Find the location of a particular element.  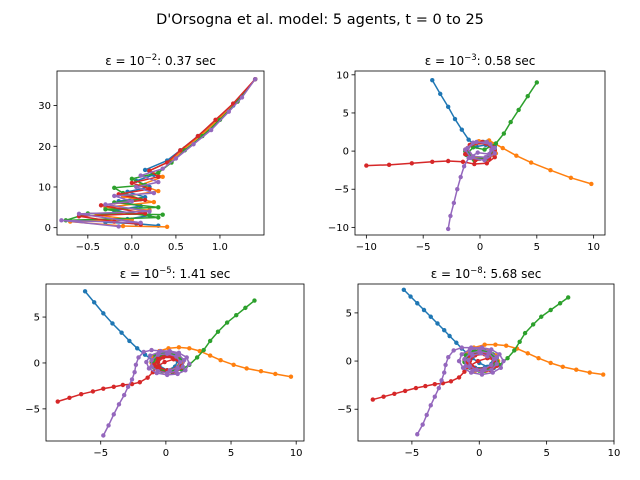

subplot-title: ε = 10−2: 0.37 sec is located at coordinates (160, 60).